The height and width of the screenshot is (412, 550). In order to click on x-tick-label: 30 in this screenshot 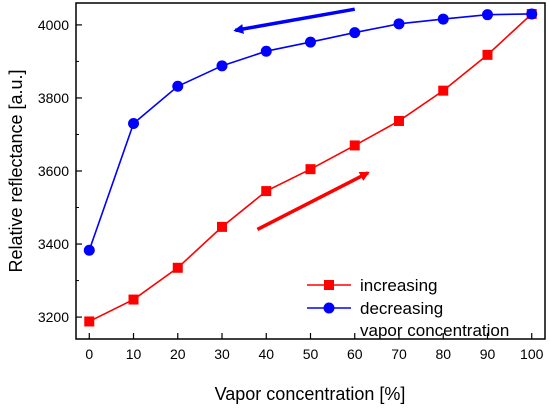, I will do `click(222, 354)`.